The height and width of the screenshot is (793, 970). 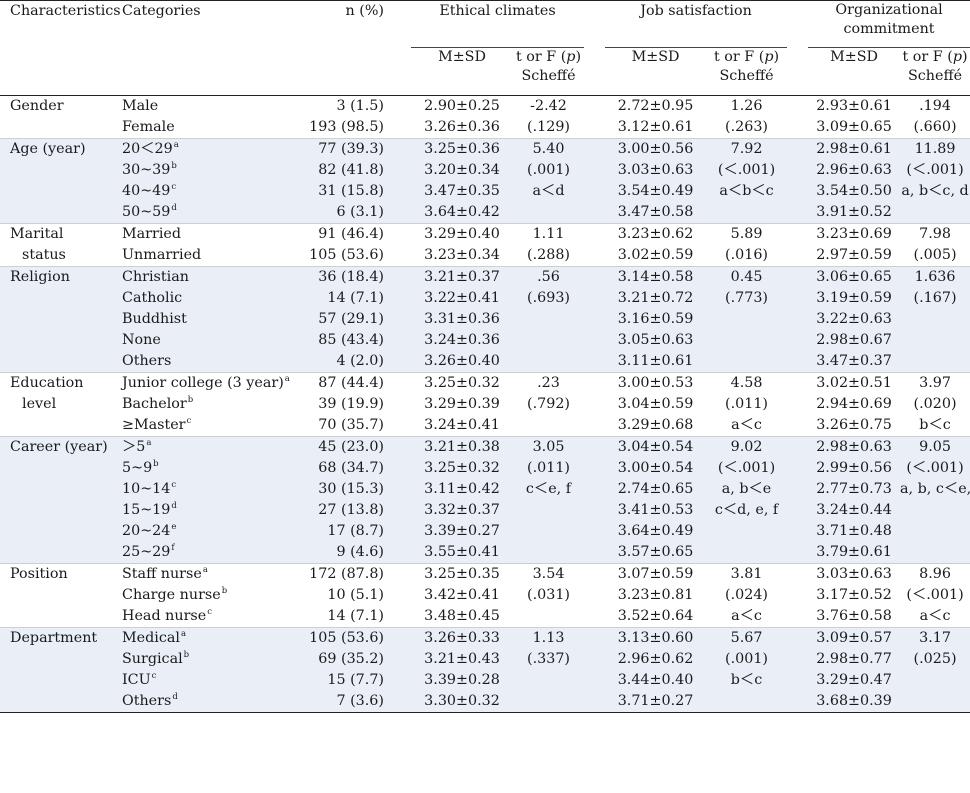 I want to click on org-msd-cell-line: 3.09±0.65, so click(x=854, y=127).